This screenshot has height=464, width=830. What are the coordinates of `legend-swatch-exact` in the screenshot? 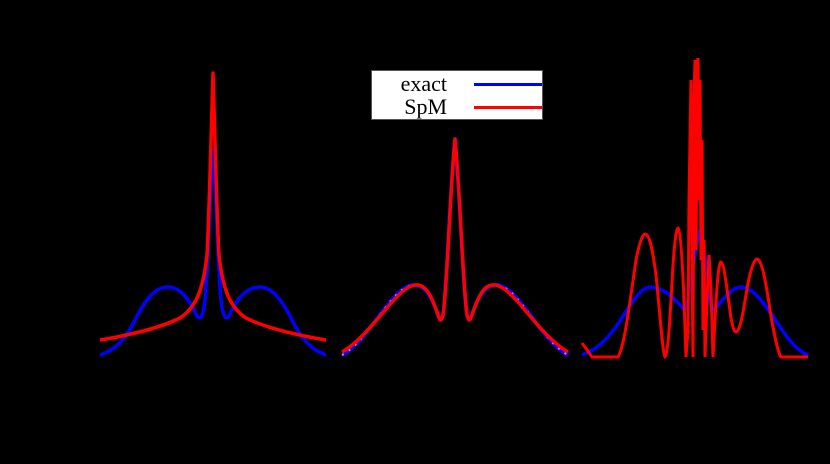 It's located at (508, 84).